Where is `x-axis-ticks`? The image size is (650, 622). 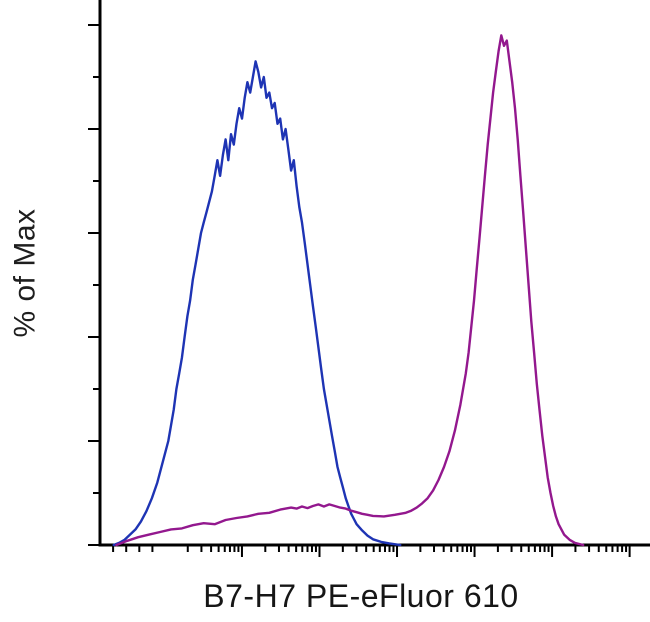
x-axis-ticks is located at coordinates (371, 551).